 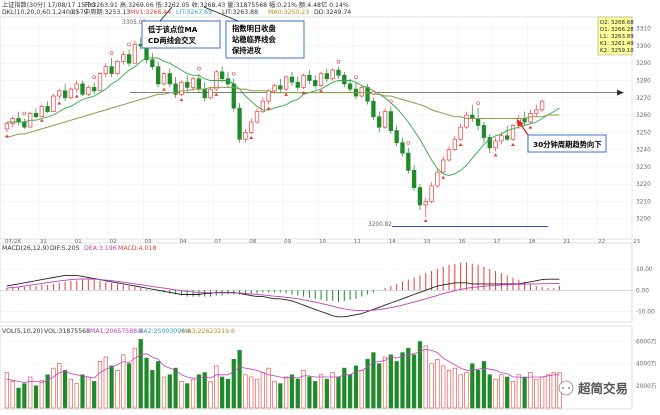 I want to click on ma-line, so click(x=283, y=112).